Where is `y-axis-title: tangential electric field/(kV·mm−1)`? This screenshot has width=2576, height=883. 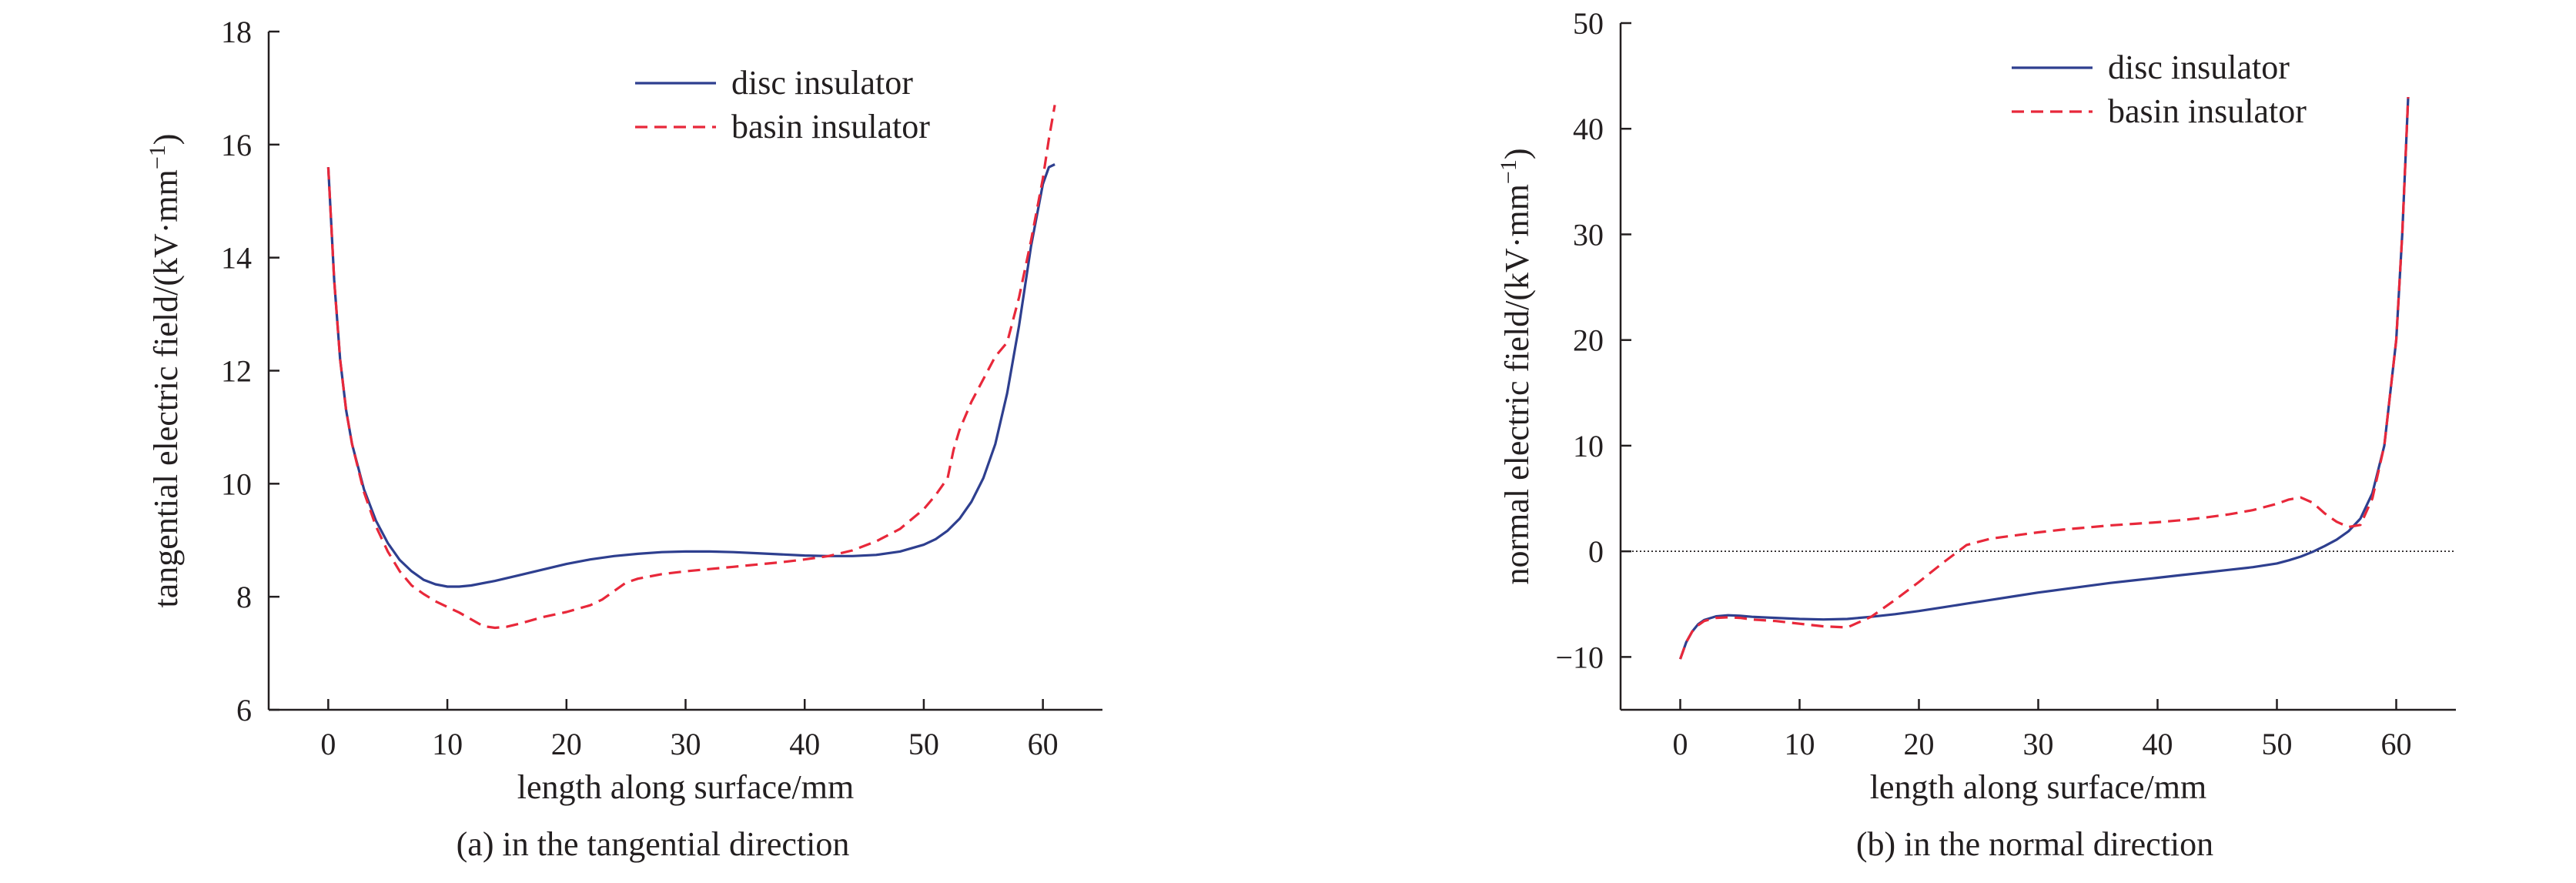
y-axis-title: tangential electric field/(kV·mm−1) is located at coordinates (165, 371).